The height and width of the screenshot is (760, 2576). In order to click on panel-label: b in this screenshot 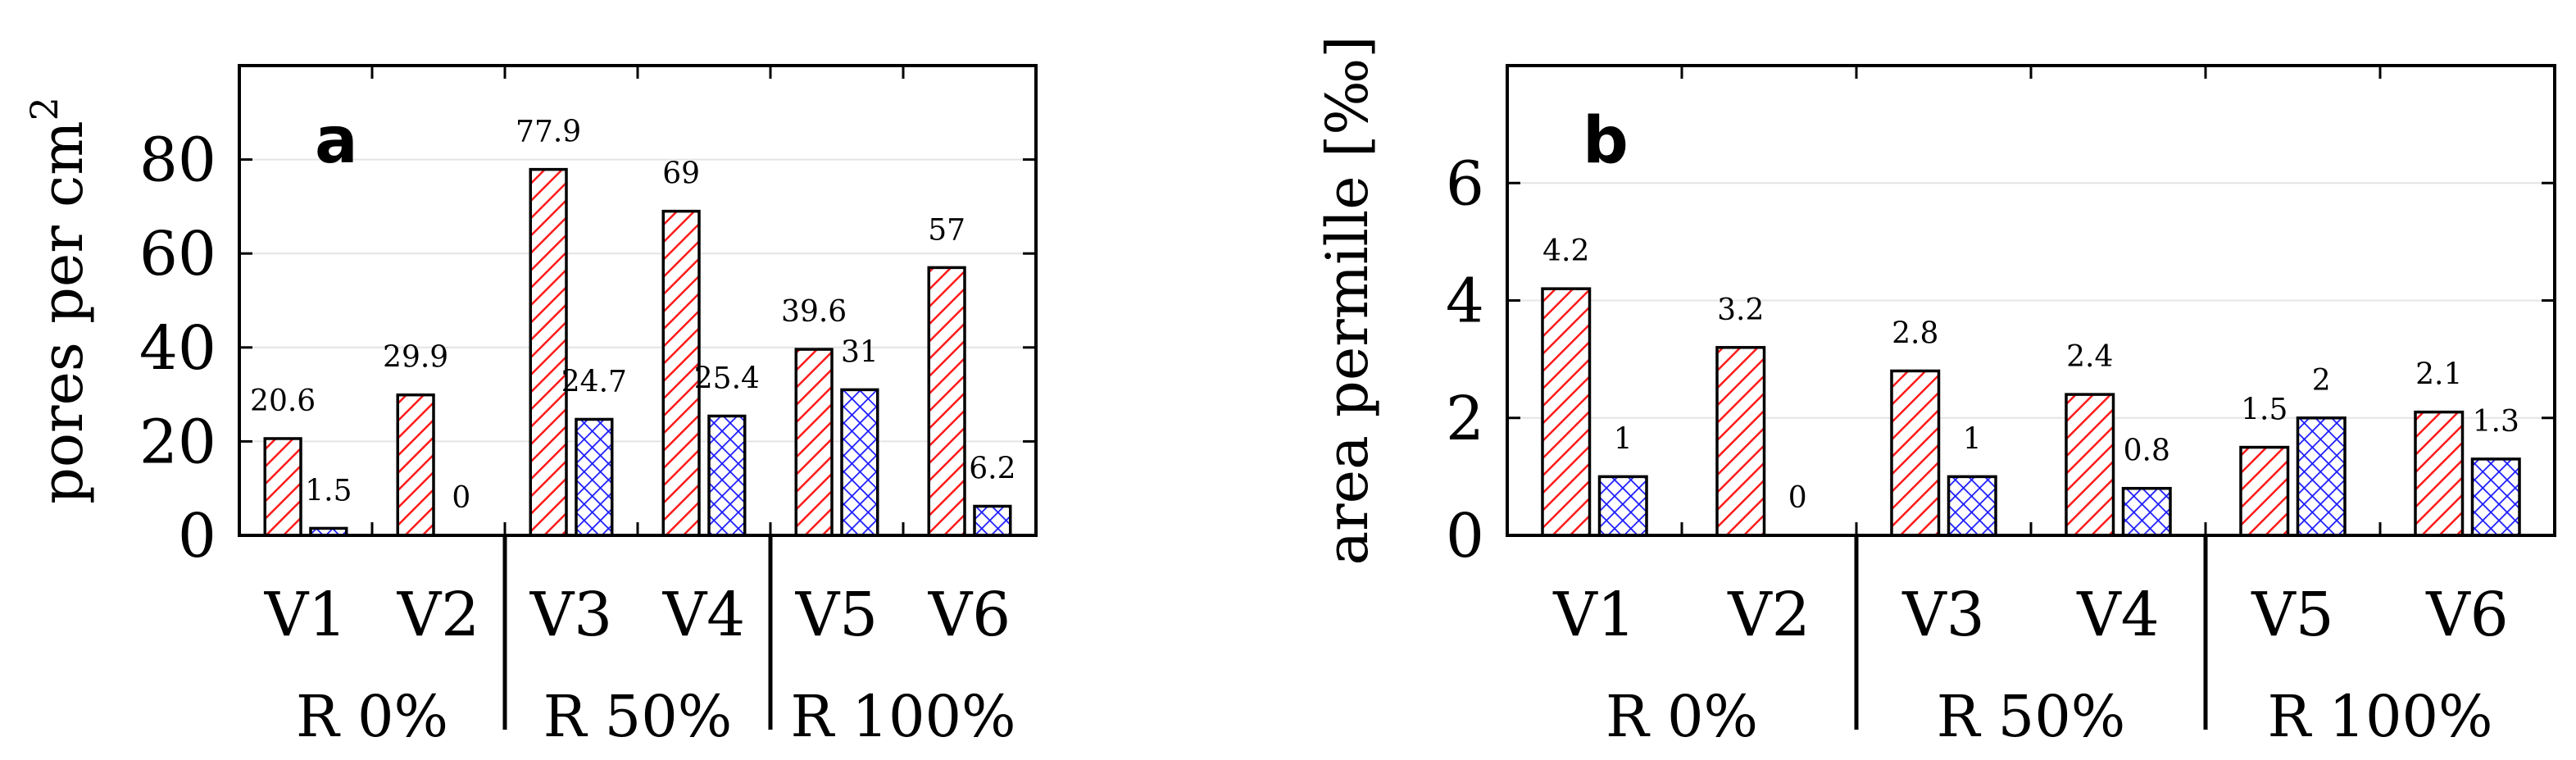, I will do `click(1606, 141)`.